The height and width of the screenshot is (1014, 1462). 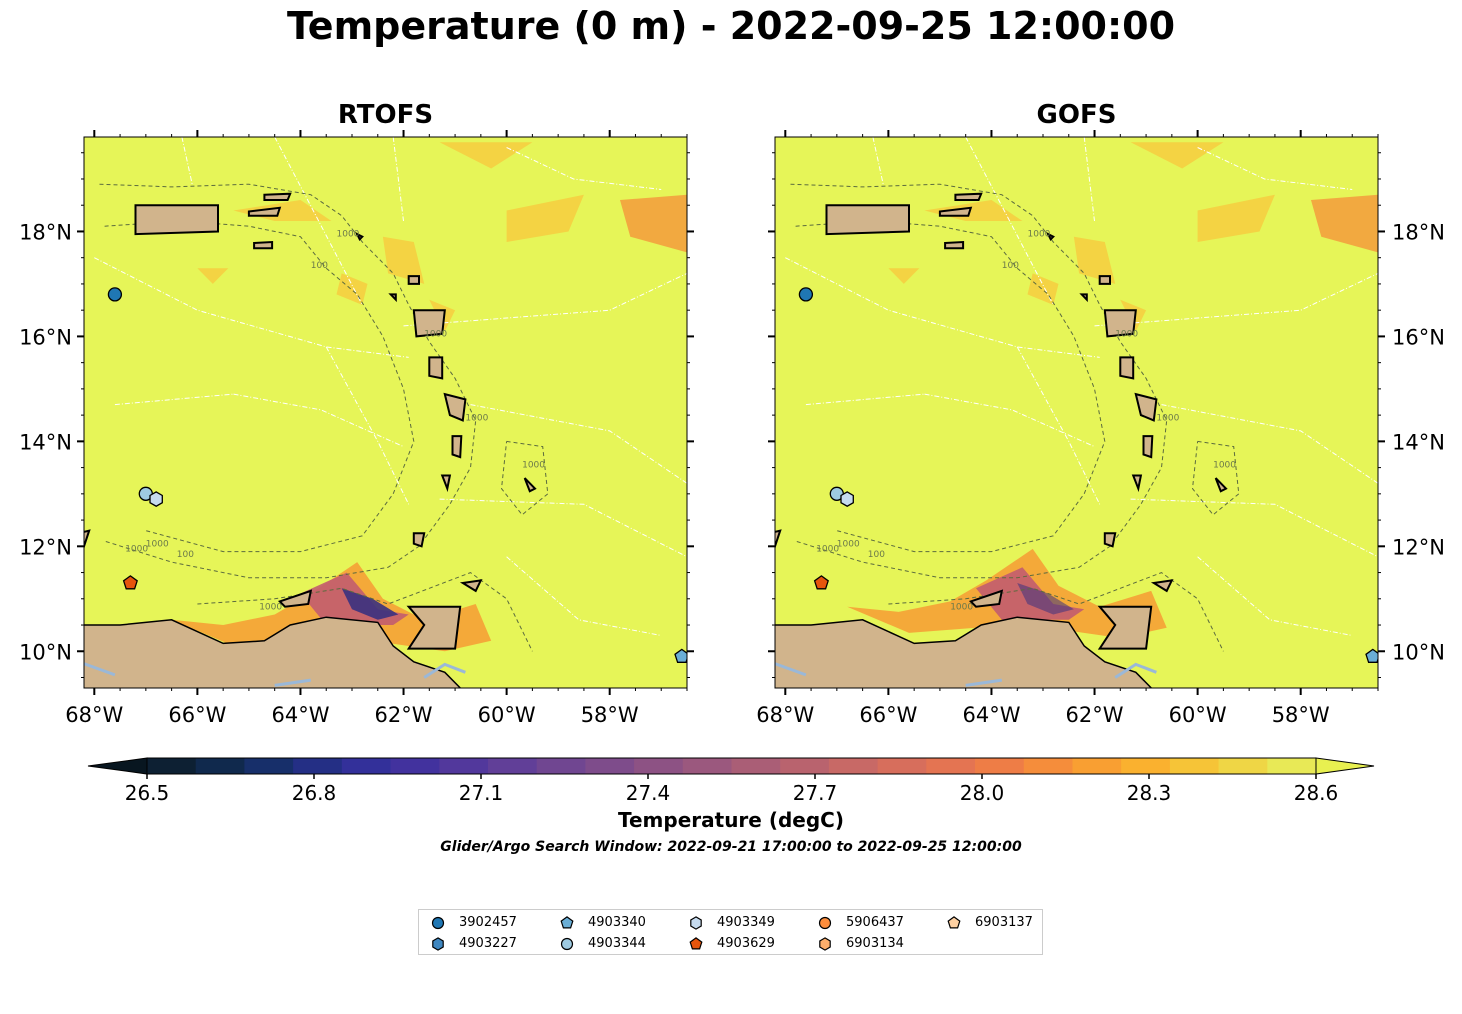 I want to click on pentagon-marker-icon, so click(x=567, y=922).